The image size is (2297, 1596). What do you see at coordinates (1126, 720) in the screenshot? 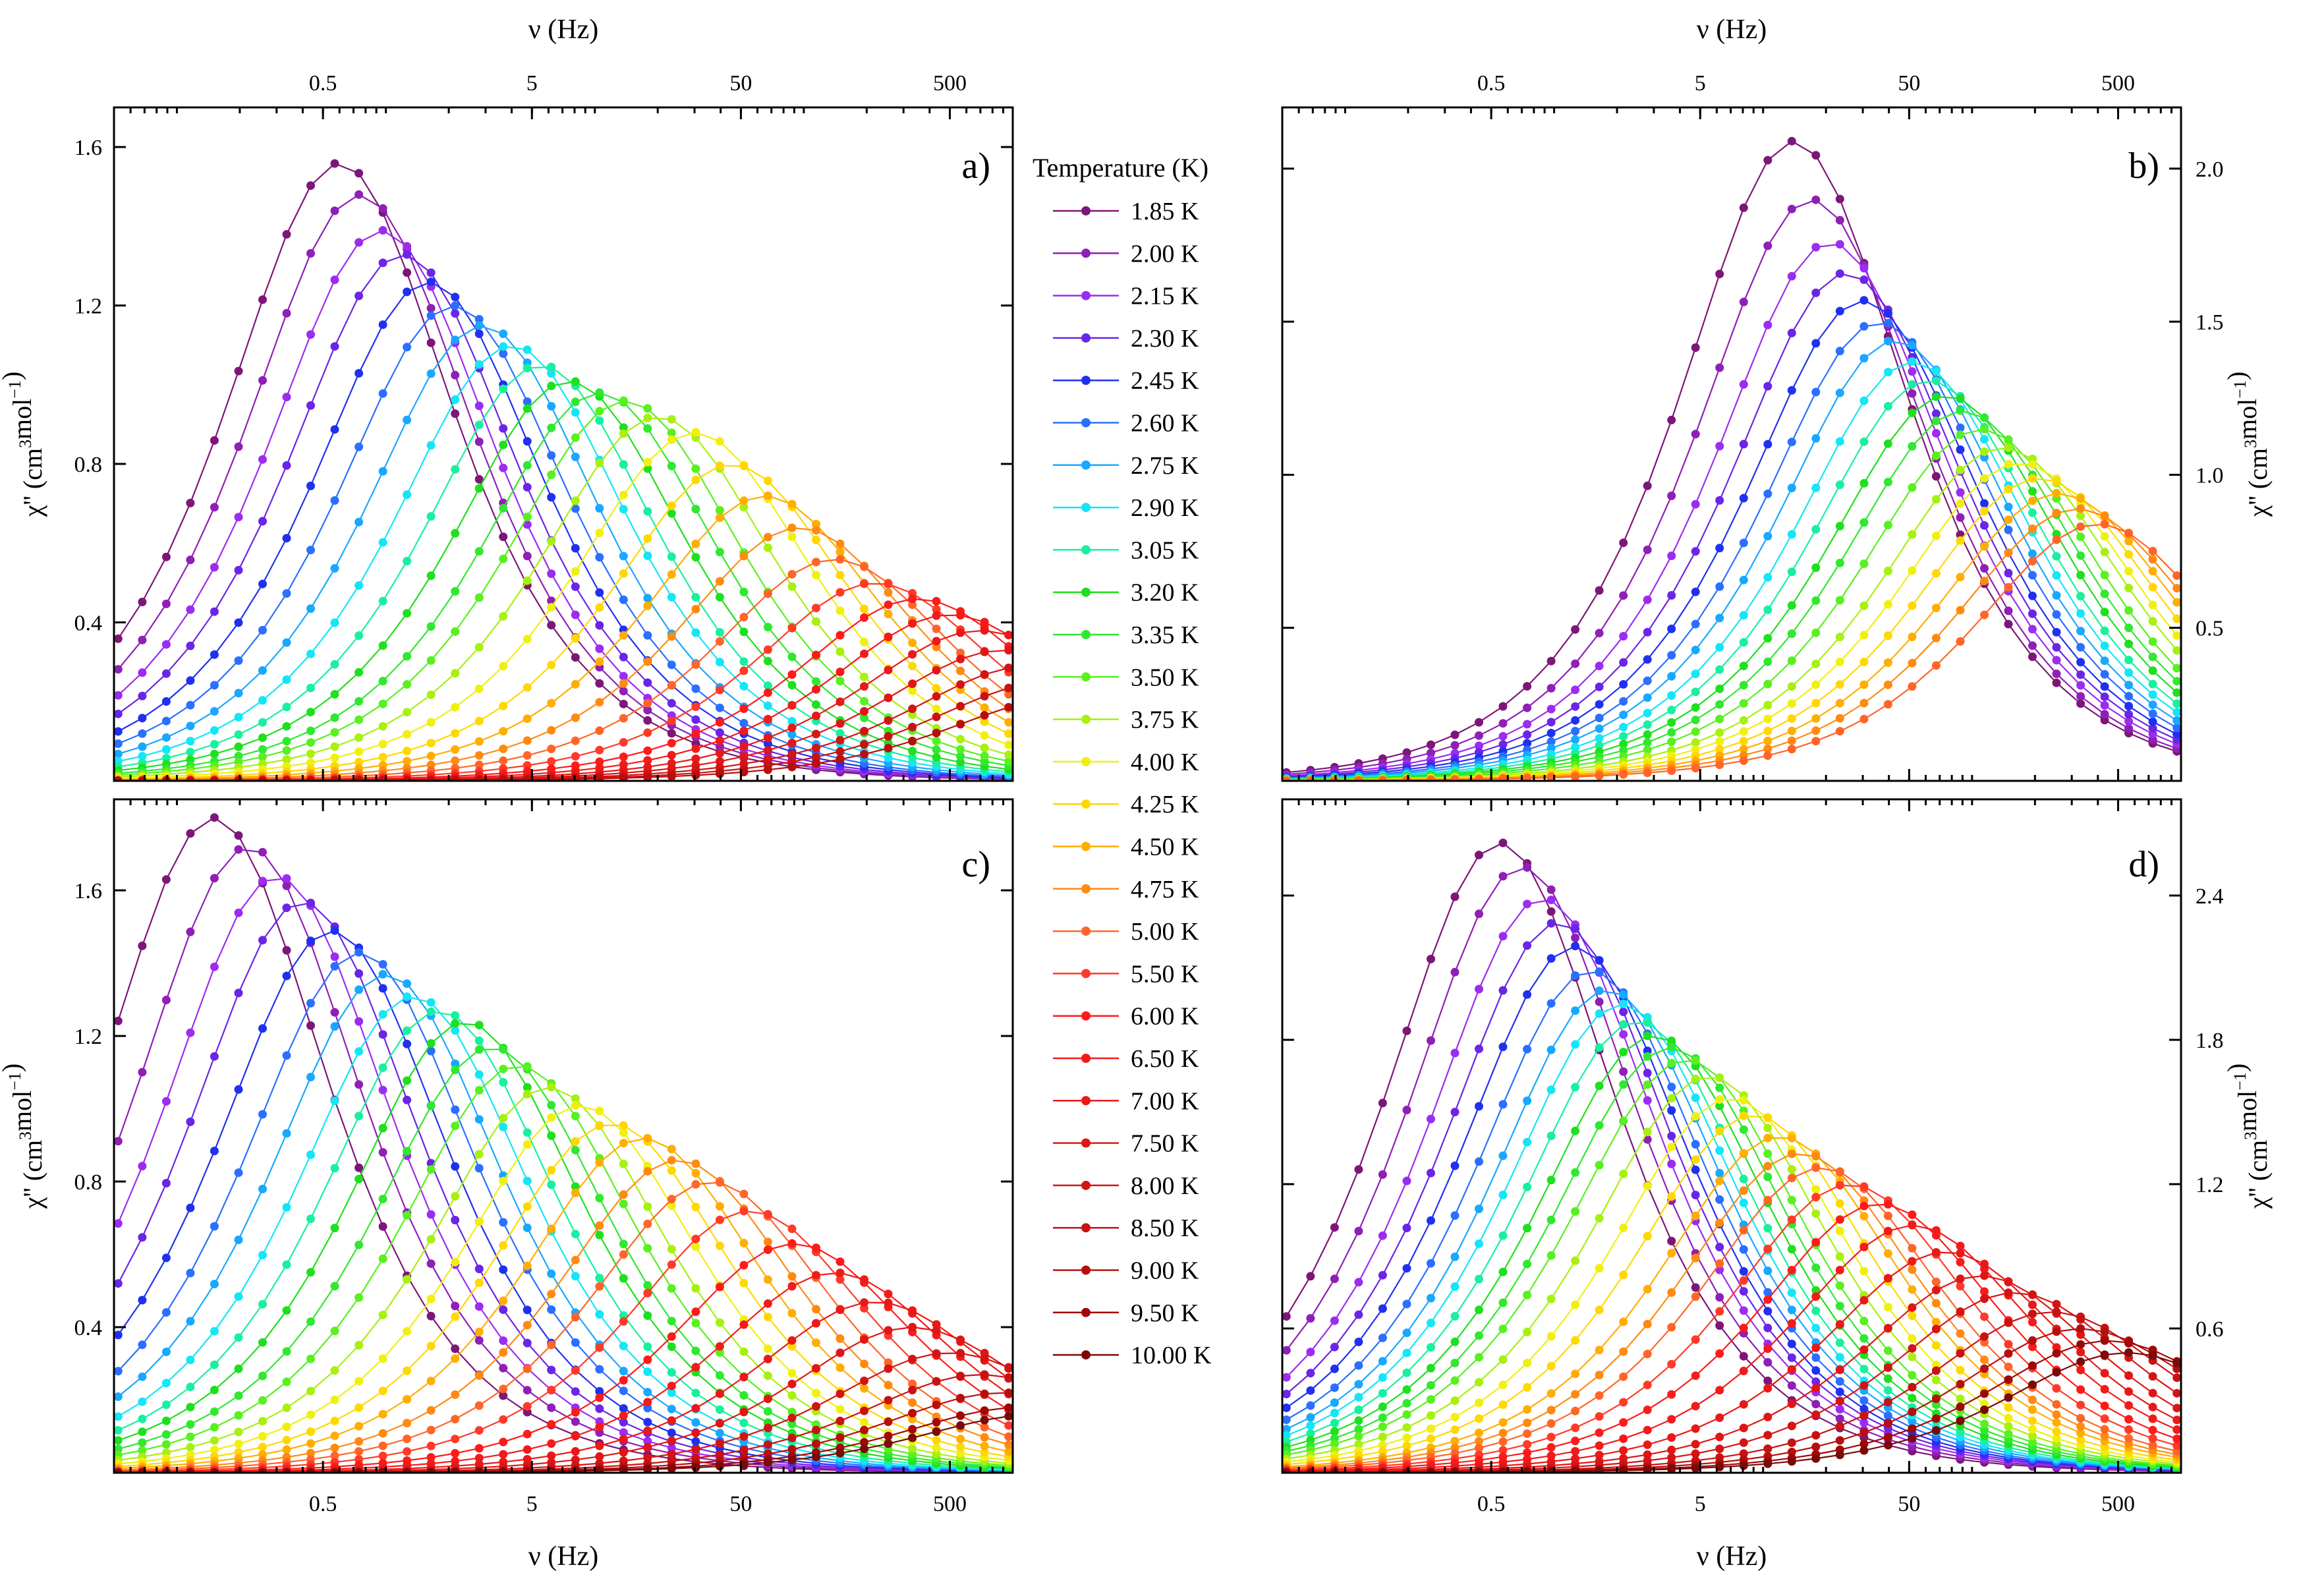
I see `legend-item: 3.75 K` at bounding box center [1126, 720].